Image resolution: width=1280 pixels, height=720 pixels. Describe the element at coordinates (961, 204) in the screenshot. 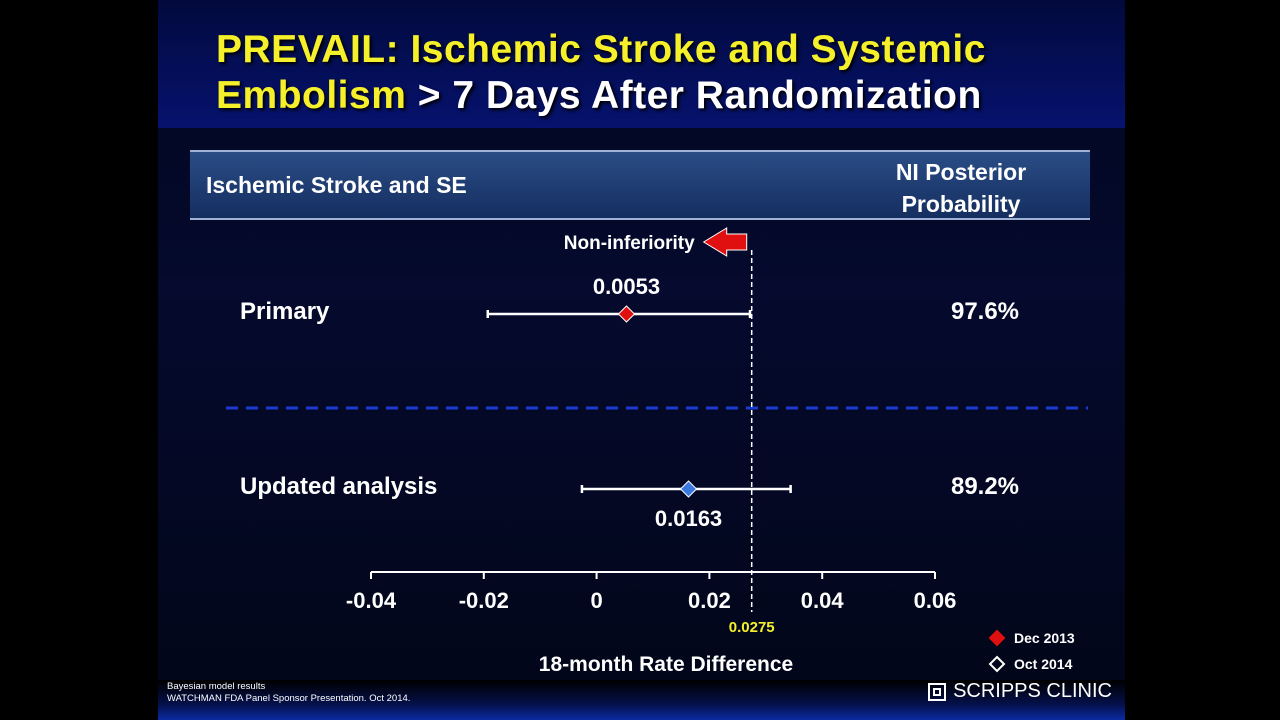

I see `probability-header-line2: Probability` at that location.